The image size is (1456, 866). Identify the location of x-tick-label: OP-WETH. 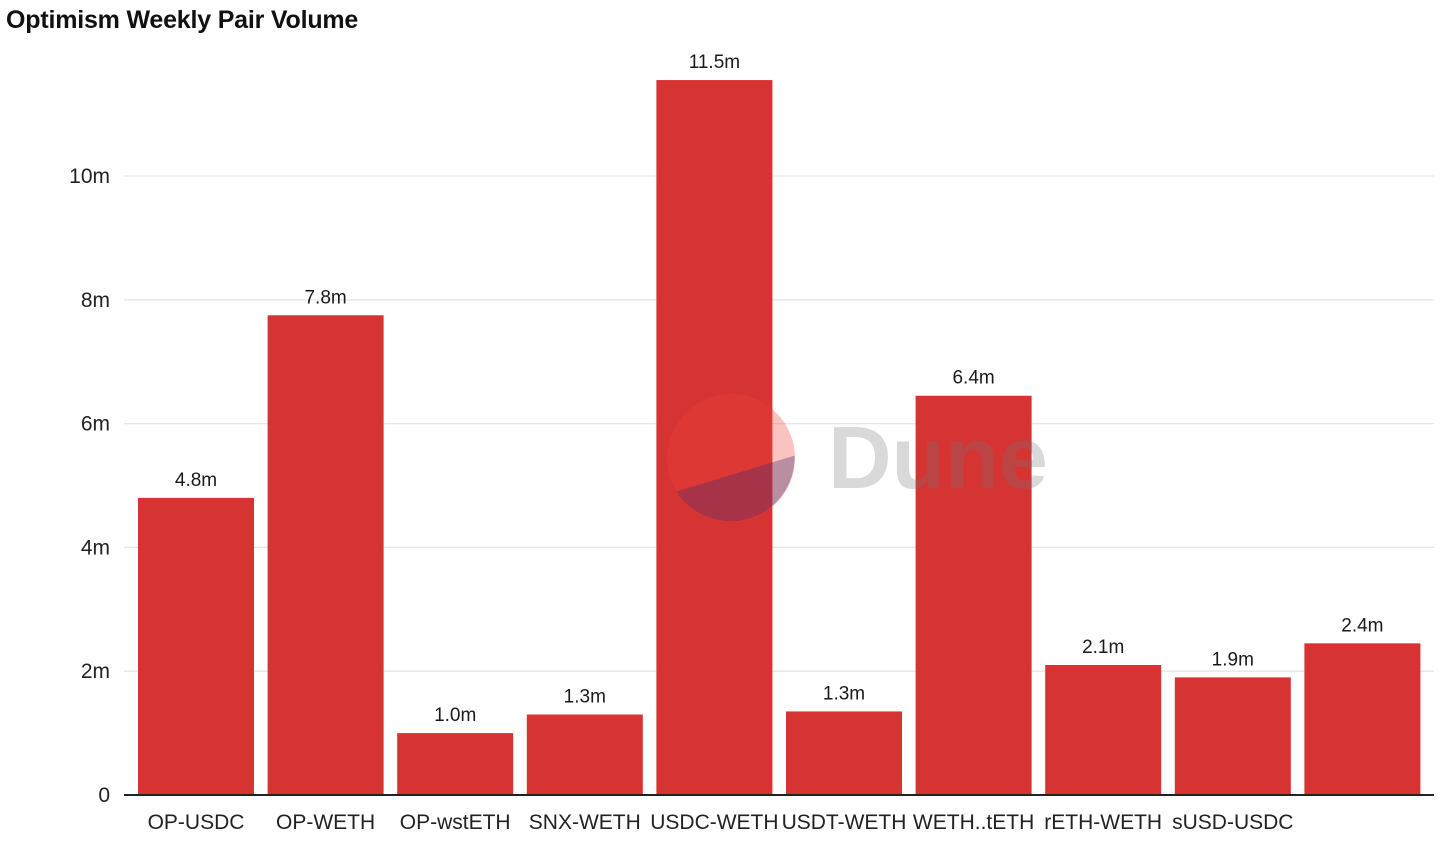
(325, 822).